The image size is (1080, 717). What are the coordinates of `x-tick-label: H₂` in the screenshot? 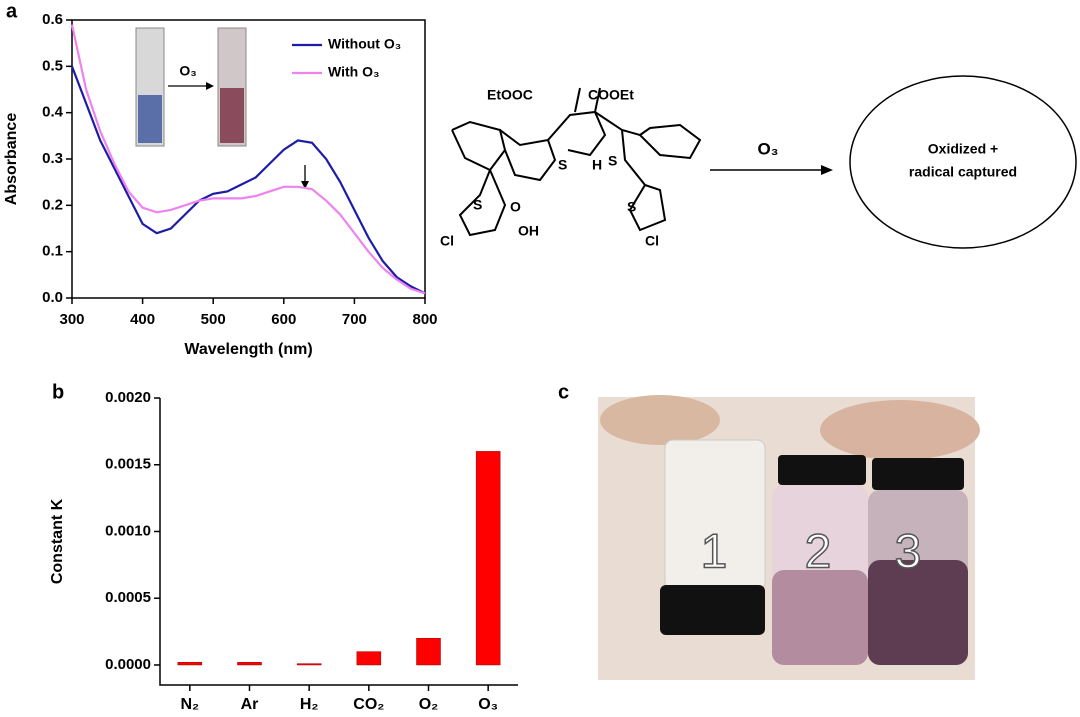 It's located at (309, 704).